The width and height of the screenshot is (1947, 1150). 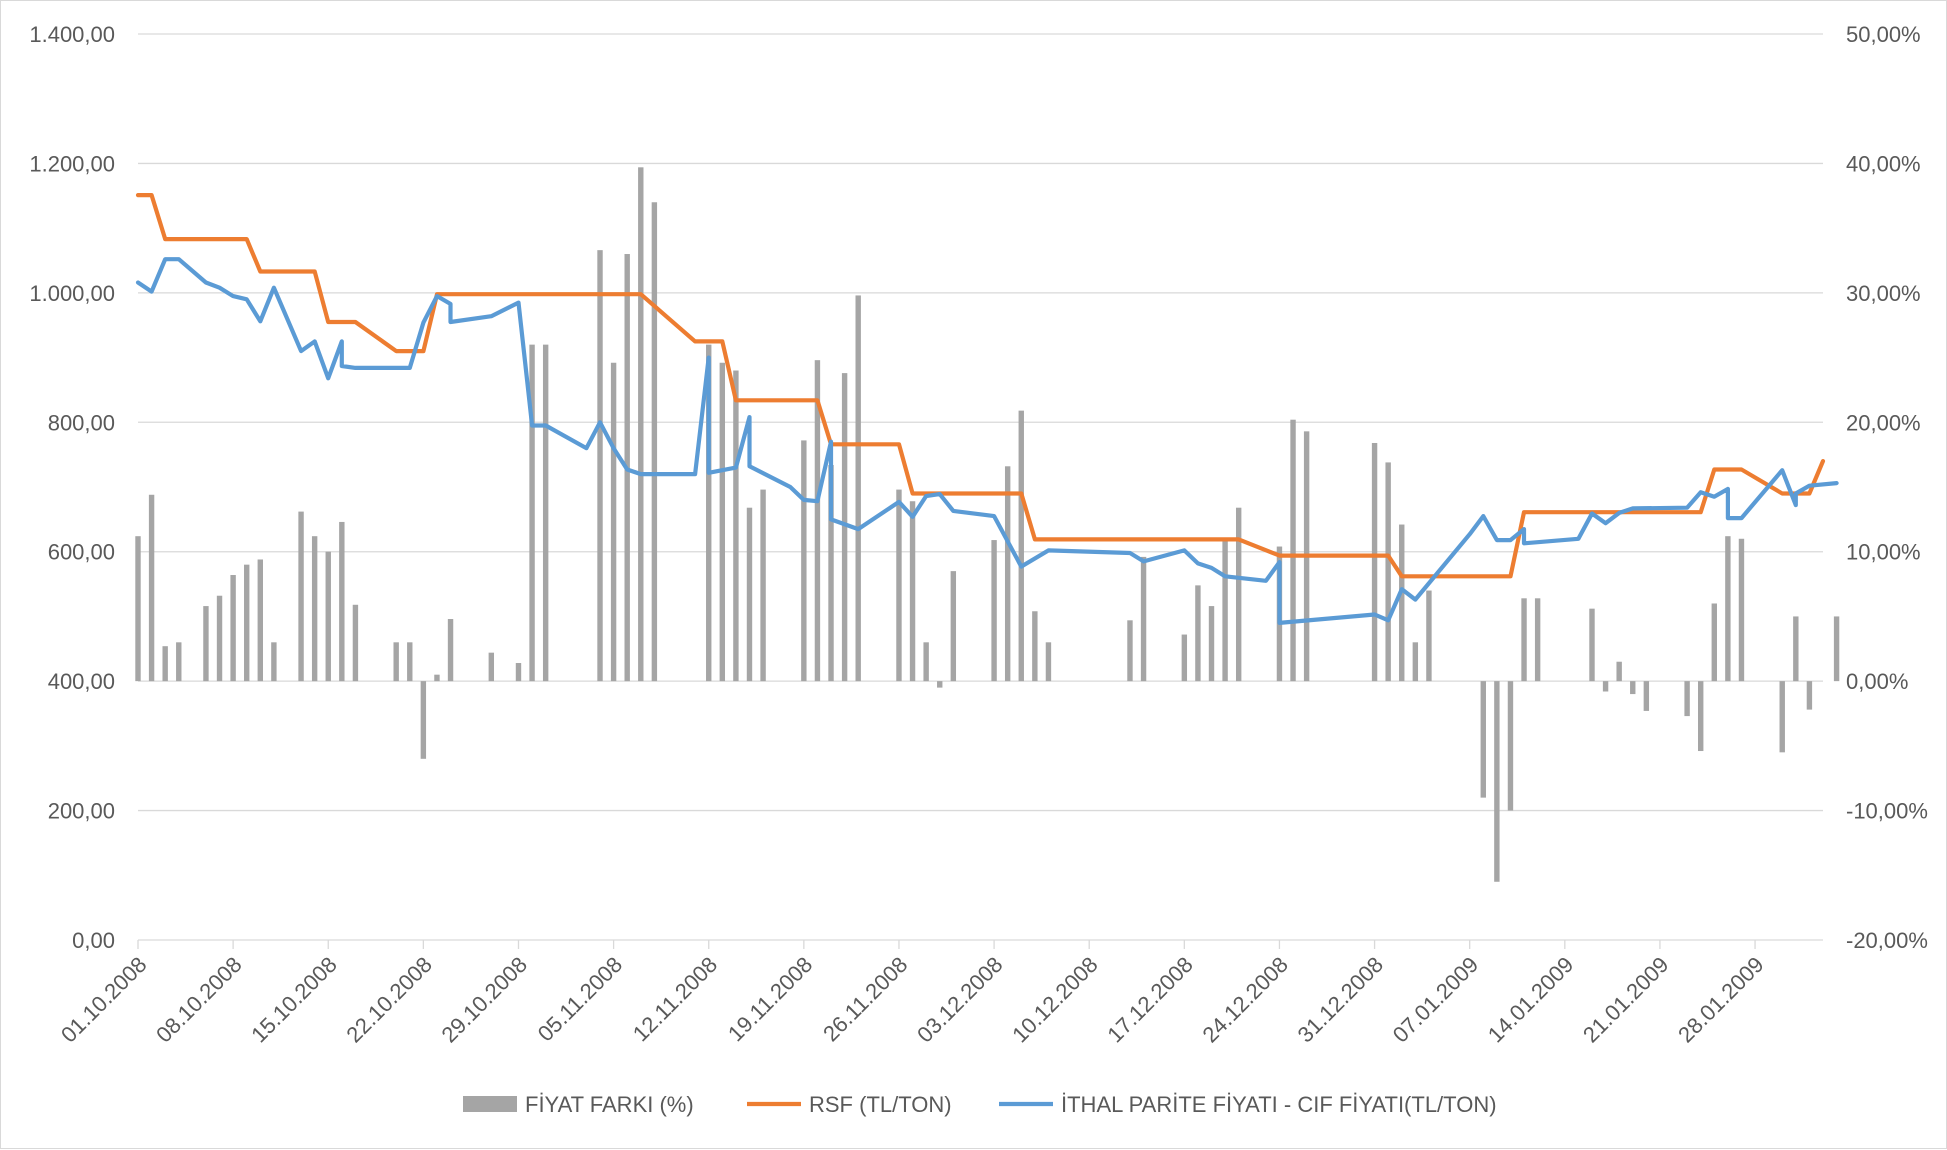 I want to click on x-tick-label: 10.12.2008, so click(x=1055, y=1000).